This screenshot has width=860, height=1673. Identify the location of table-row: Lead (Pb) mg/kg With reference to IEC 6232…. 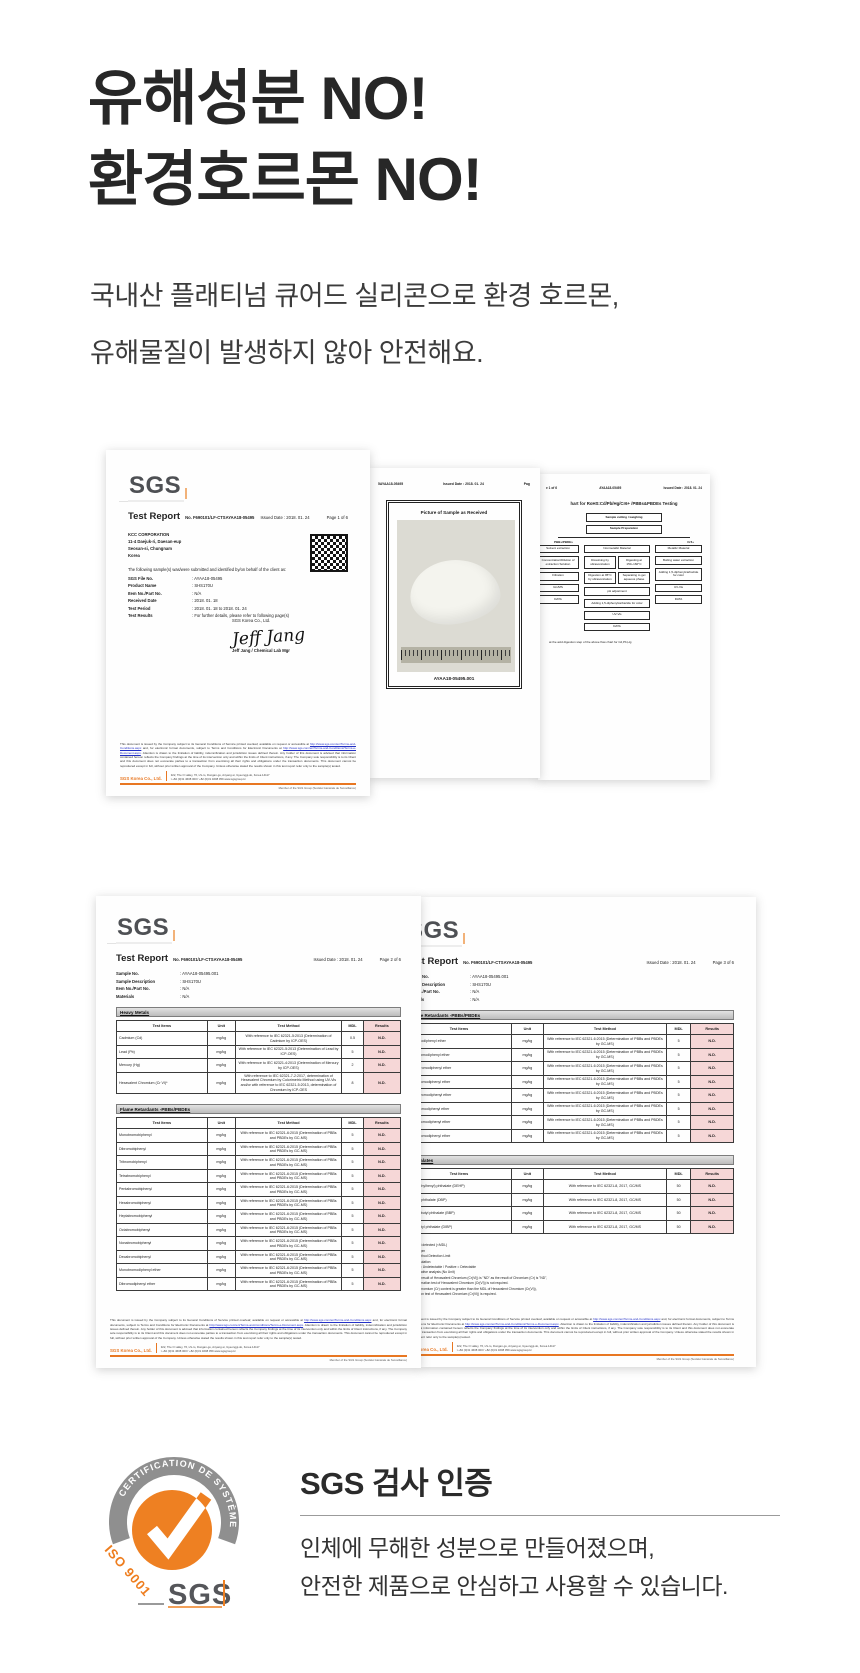
(259, 1052).